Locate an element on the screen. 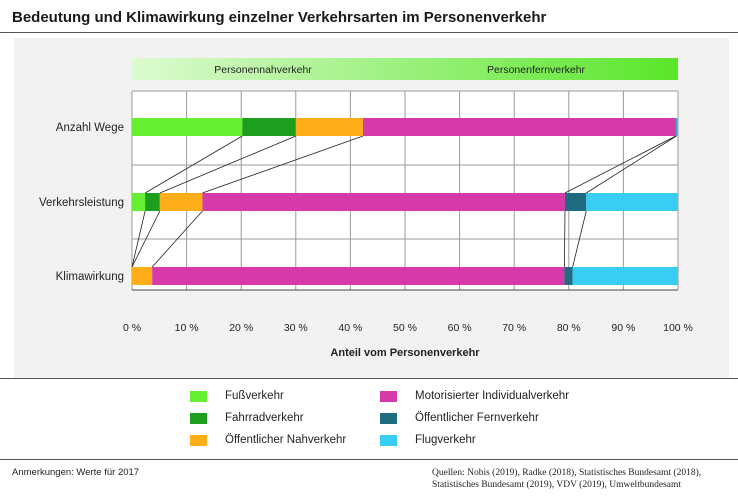 The height and width of the screenshot is (500, 738). category-label: Verkehrsleistung is located at coordinates (81, 203).